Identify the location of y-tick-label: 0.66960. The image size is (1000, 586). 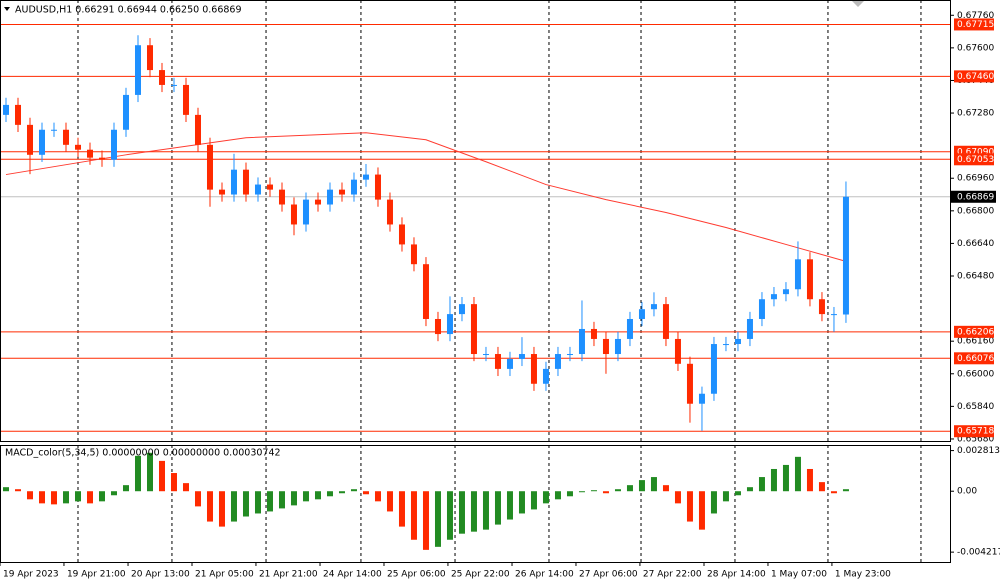
(975, 179).